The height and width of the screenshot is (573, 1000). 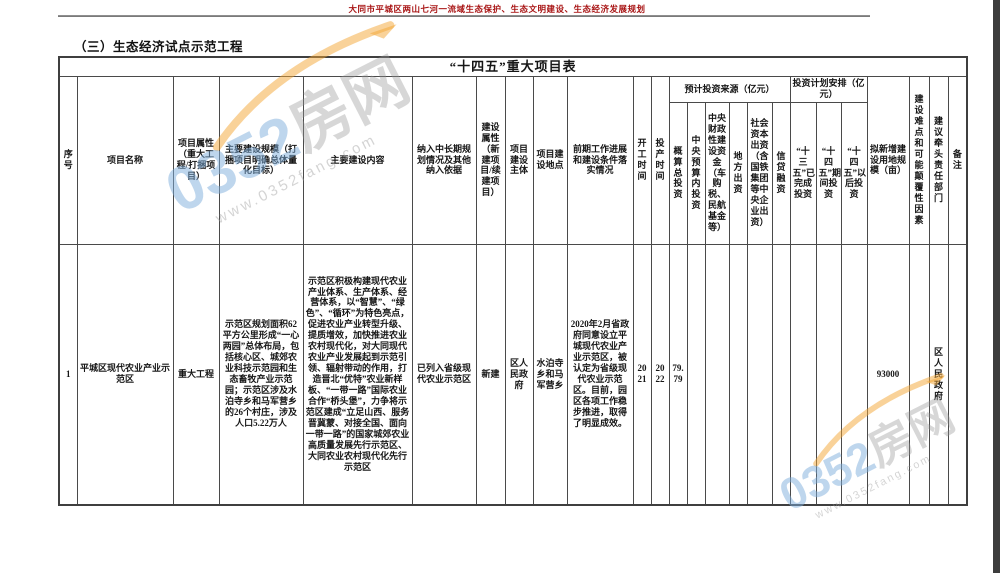 What do you see at coordinates (738, 173) in the screenshot?
I see `header-local-fund: 地方出资` at bounding box center [738, 173].